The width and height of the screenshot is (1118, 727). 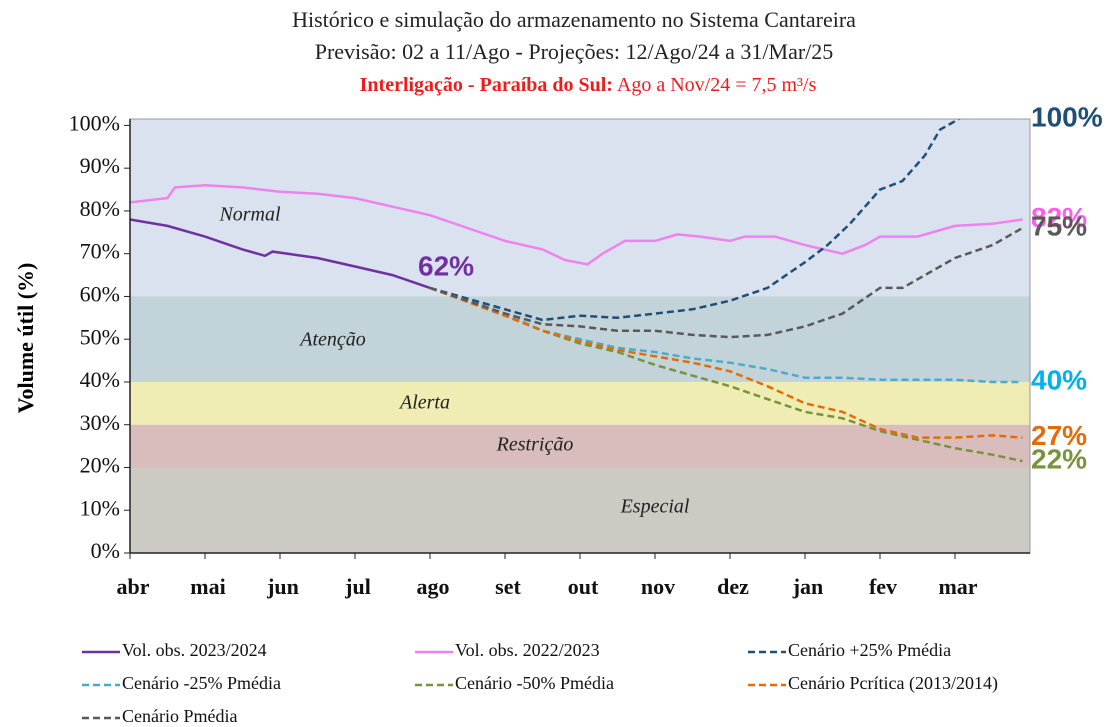 What do you see at coordinates (883, 586) in the screenshot?
I see `x-tick-label: fev` at bounding box center [883, 586].